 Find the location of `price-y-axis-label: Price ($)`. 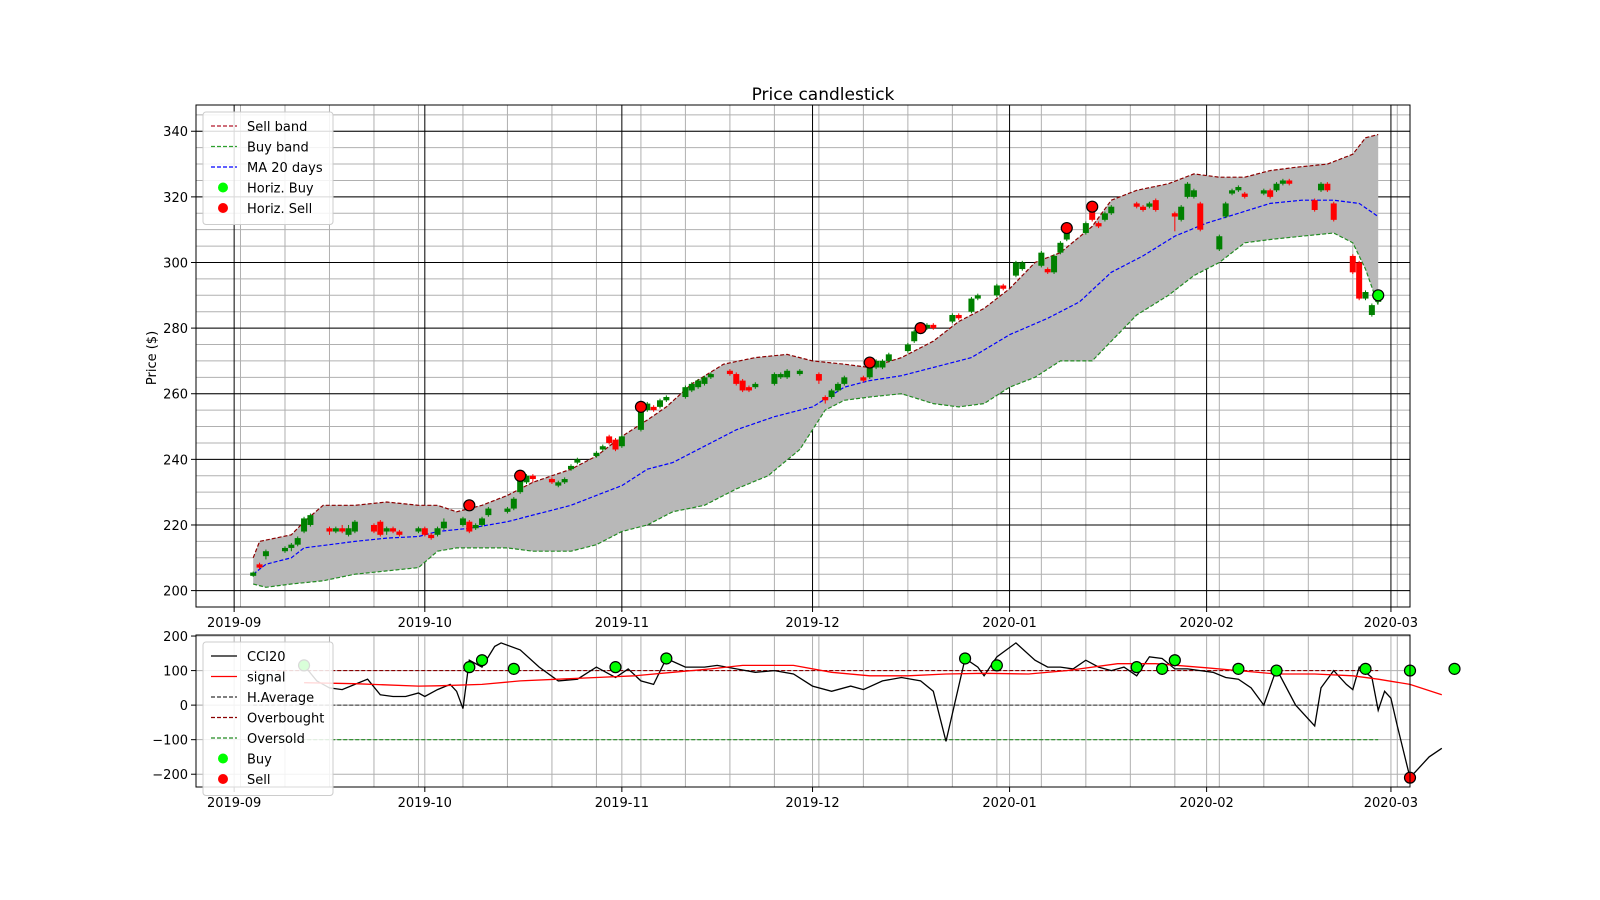

price-y-axis-label: Price ($) is located at coordinates (152, 358).